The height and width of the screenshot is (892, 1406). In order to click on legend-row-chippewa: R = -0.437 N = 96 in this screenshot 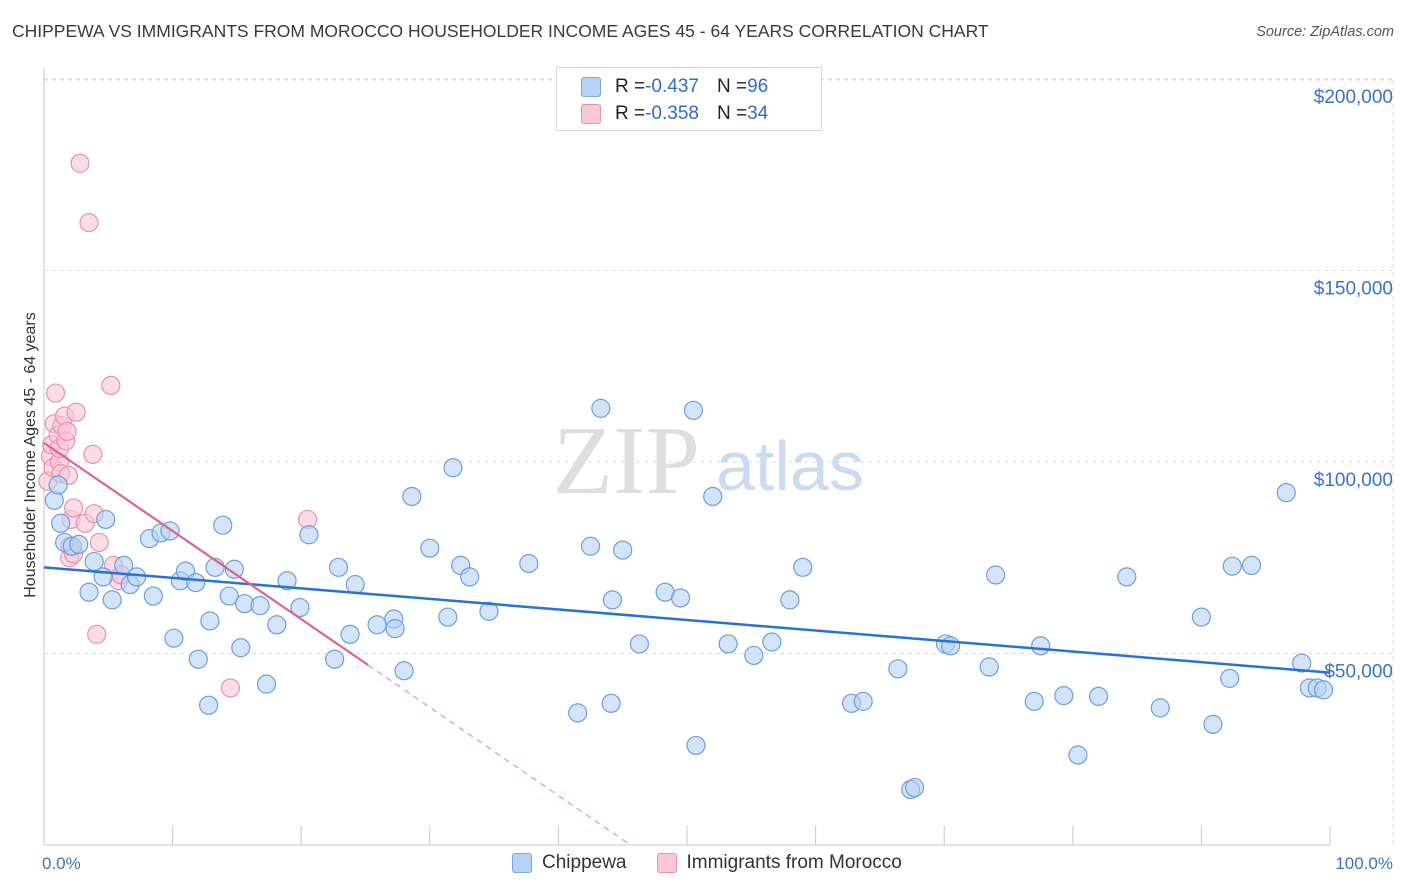, I will do `click(674, 87)`.